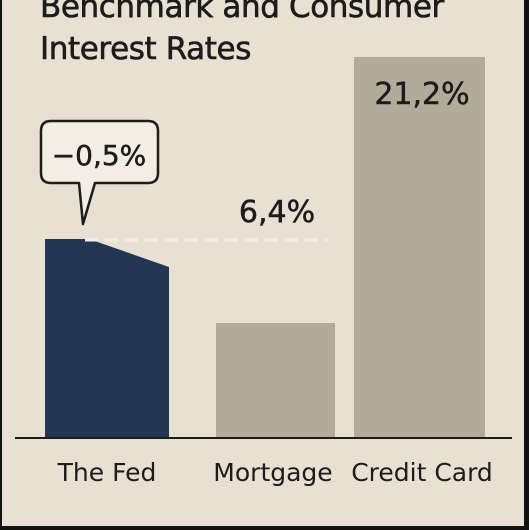  What do you see at coordinates (277, 212) in the screenshot?
I see `value-label-mortgage: 6,4%` at bounding box center [277, 212].